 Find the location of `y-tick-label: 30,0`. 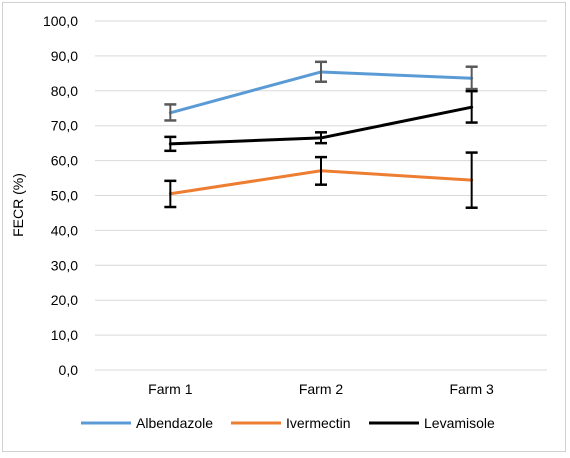

y-tick-label: 30,0 is located at coordinates (64, 265).